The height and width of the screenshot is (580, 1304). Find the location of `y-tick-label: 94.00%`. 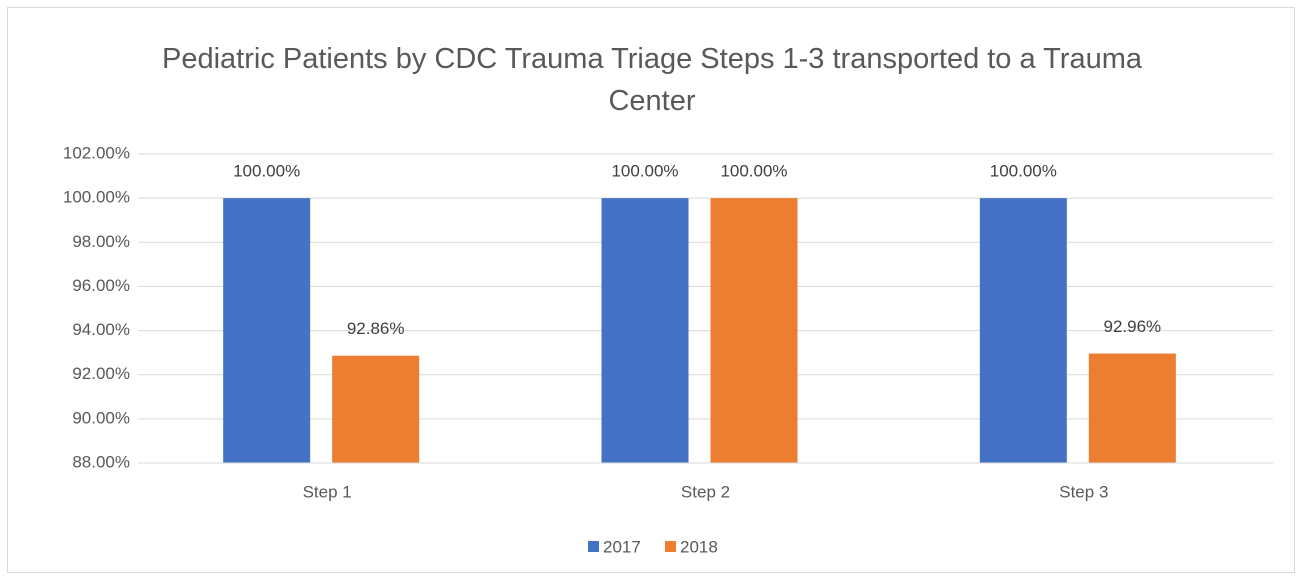

y-tick-label: 94.00% is located at coordinates (101, 329).